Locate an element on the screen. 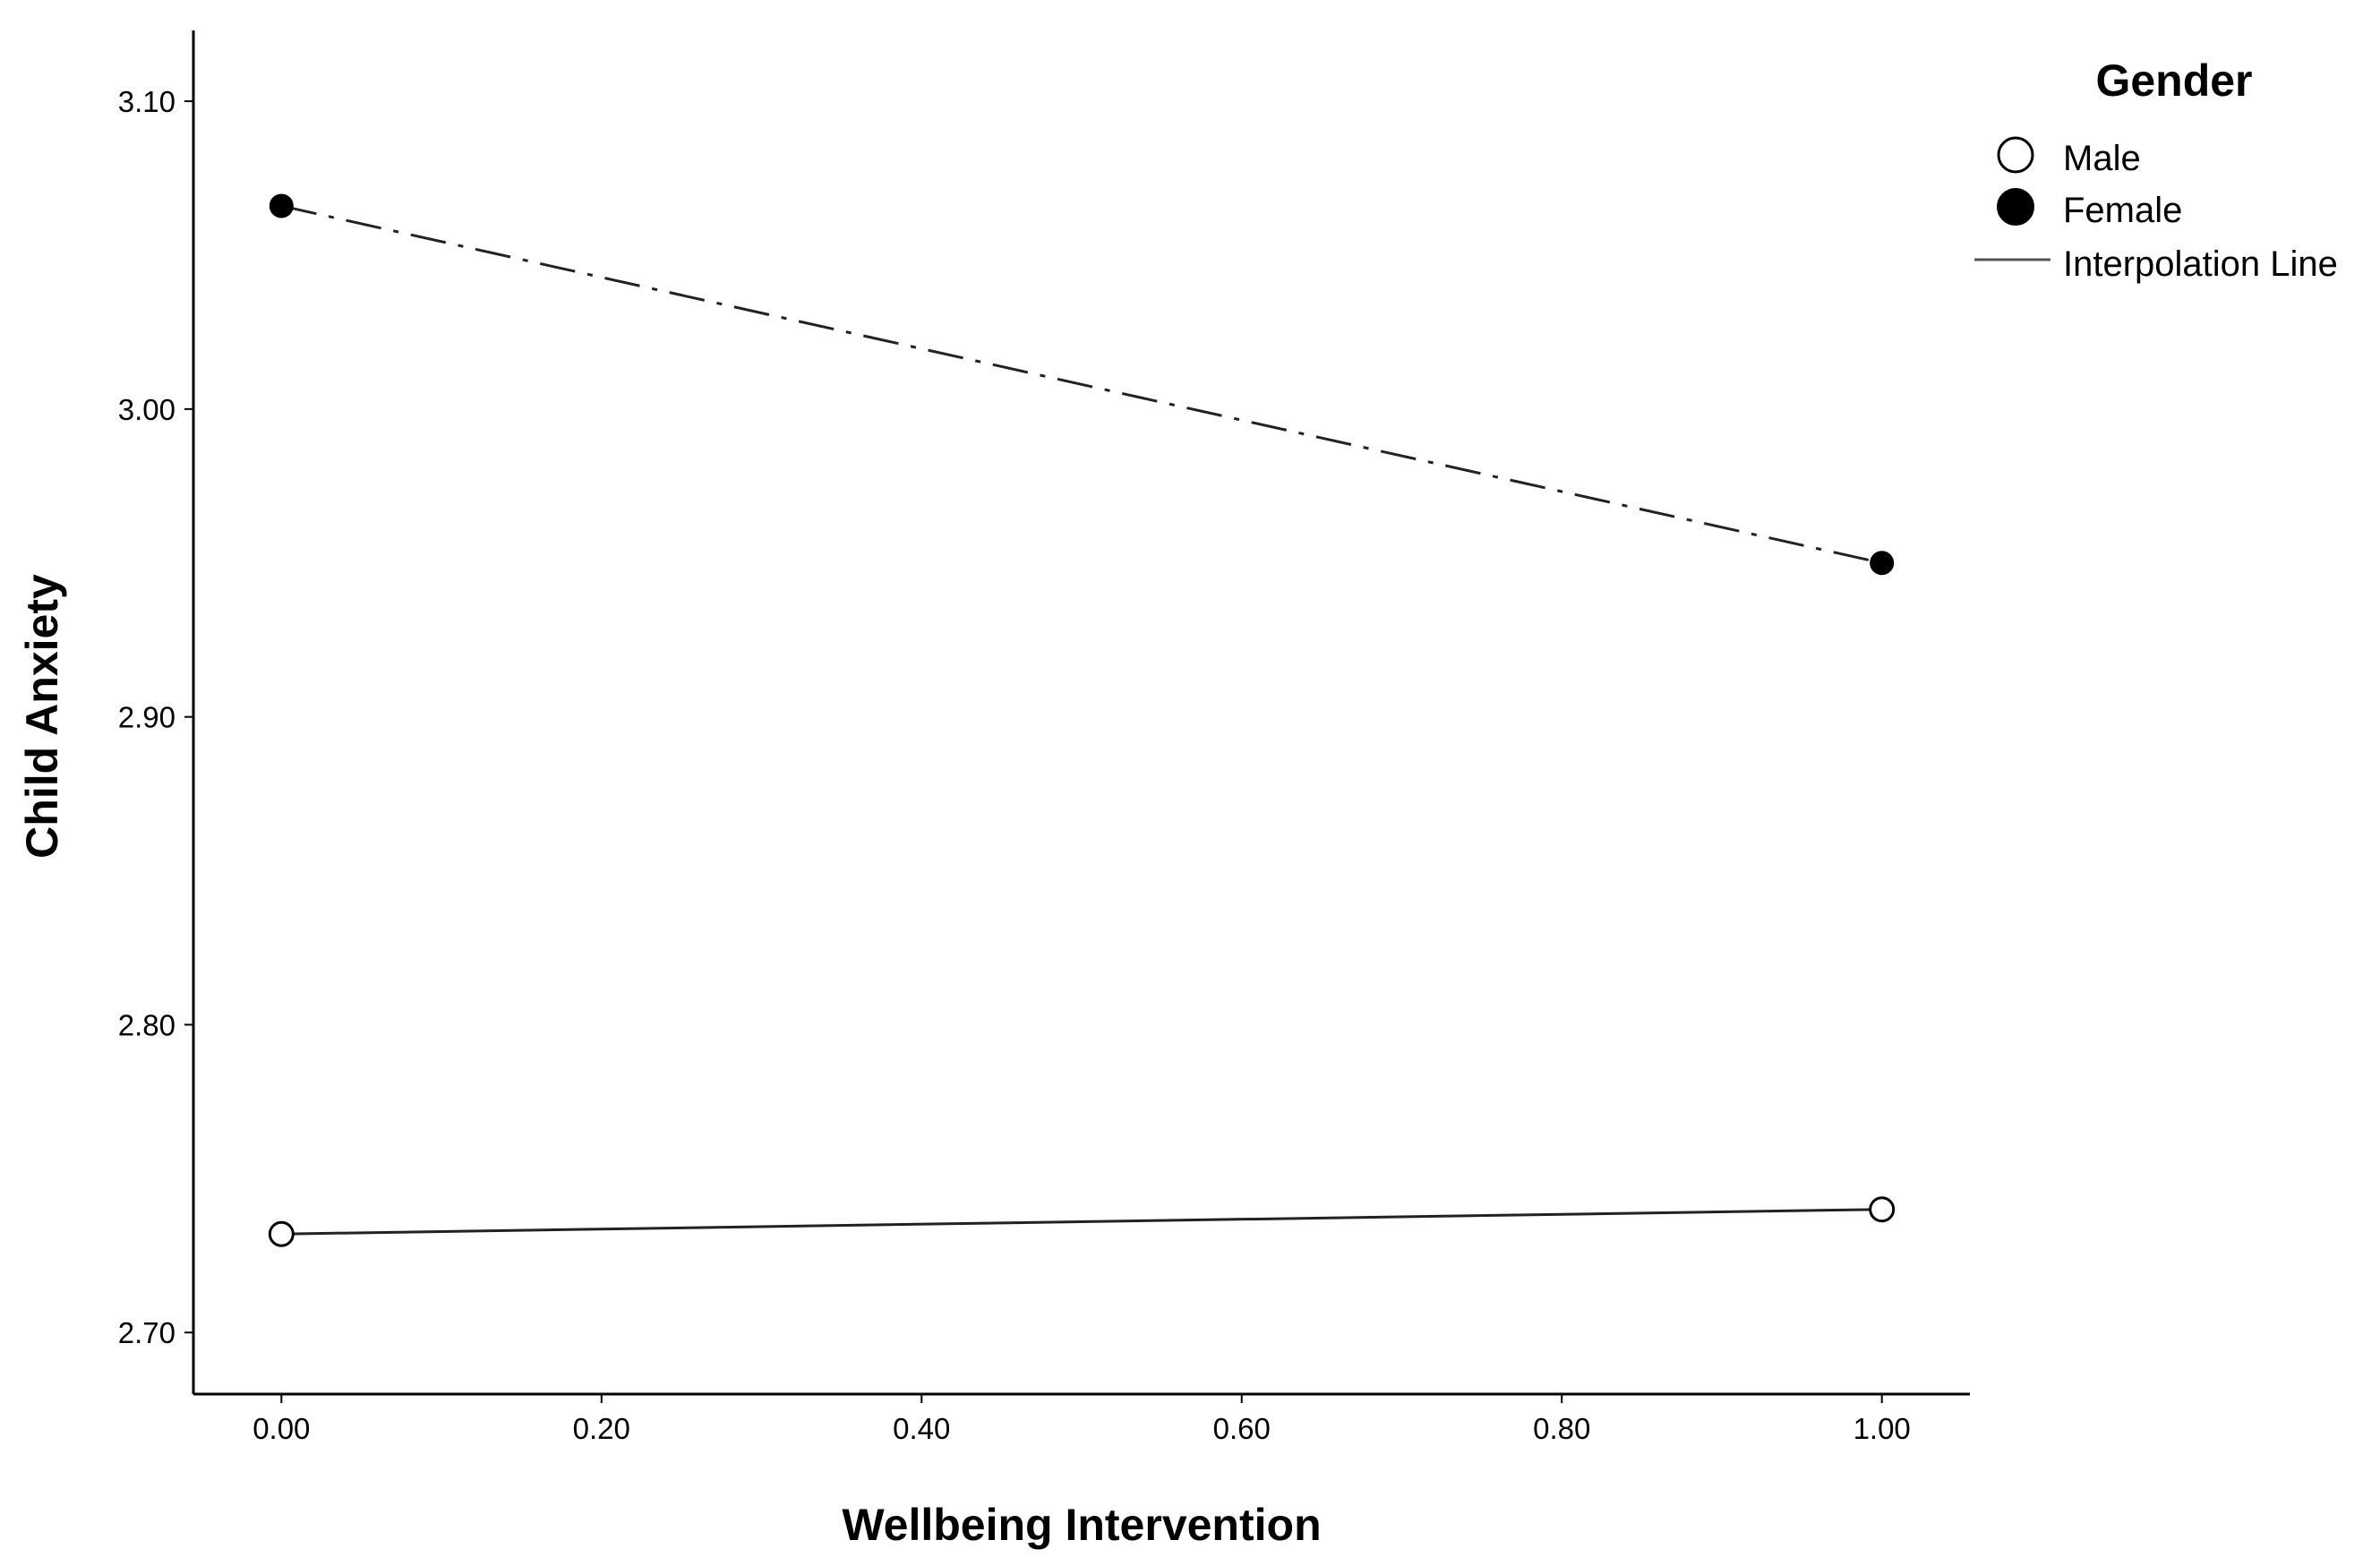 The width and height of the screenshot is (2380, 1566). x-axis-title: Wellbeing Intervention is located at coordinates (1081, 1525).